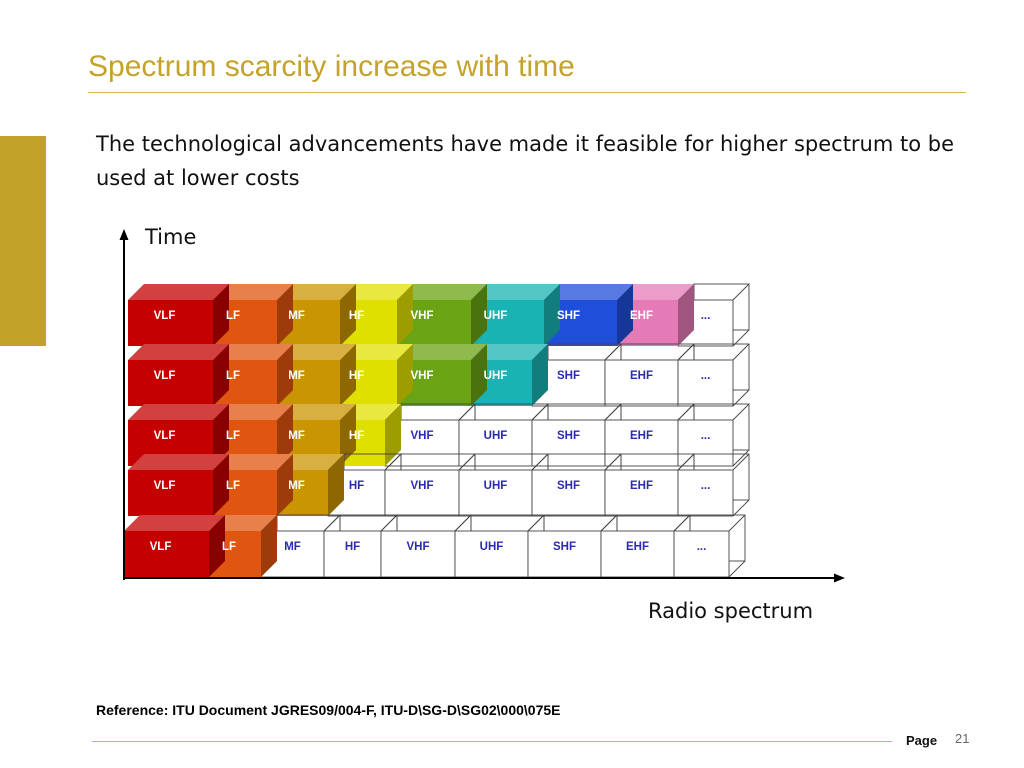  Describe the element at coordinates (170, 237) in the screenshot. I see `y-axis-label: Time` at that location.